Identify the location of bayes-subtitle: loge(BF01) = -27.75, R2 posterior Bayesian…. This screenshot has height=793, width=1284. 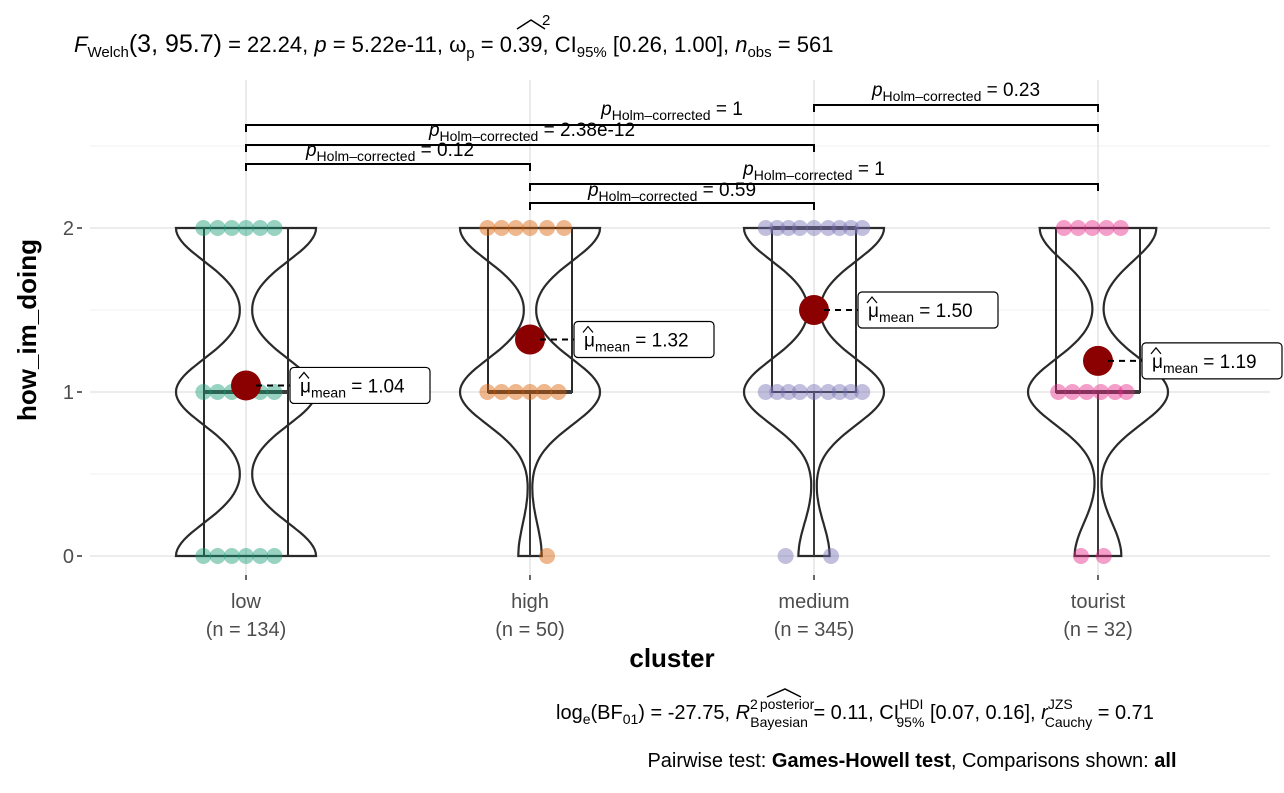
(855, 713).